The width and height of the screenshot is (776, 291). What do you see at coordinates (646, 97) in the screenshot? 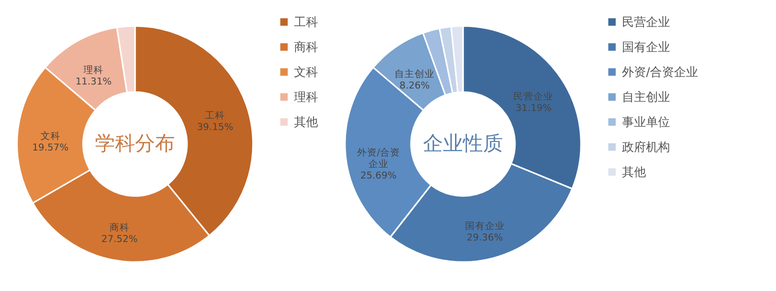
I see `legend-label: 自主创业` at bounding box center [646, 97].